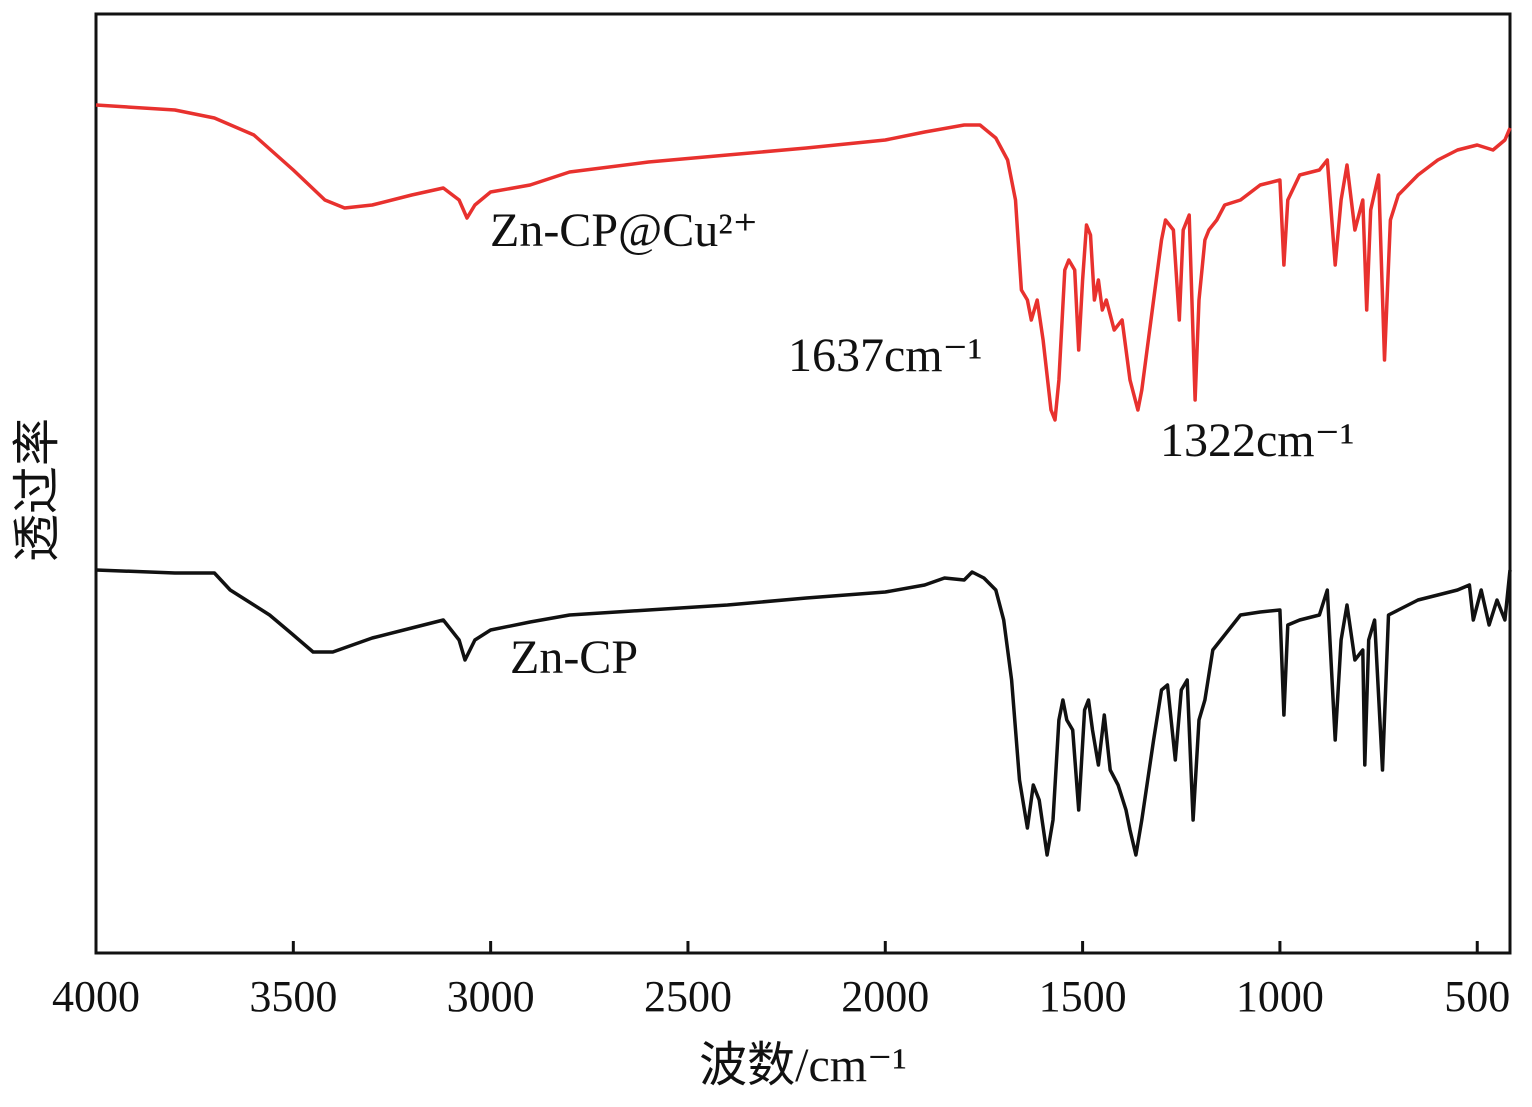  What do you see at coordinates (624, 230) in the screenshot?
I see `series-label: Zn-CP@Cu²⁺` at bounding box center [624, 230].